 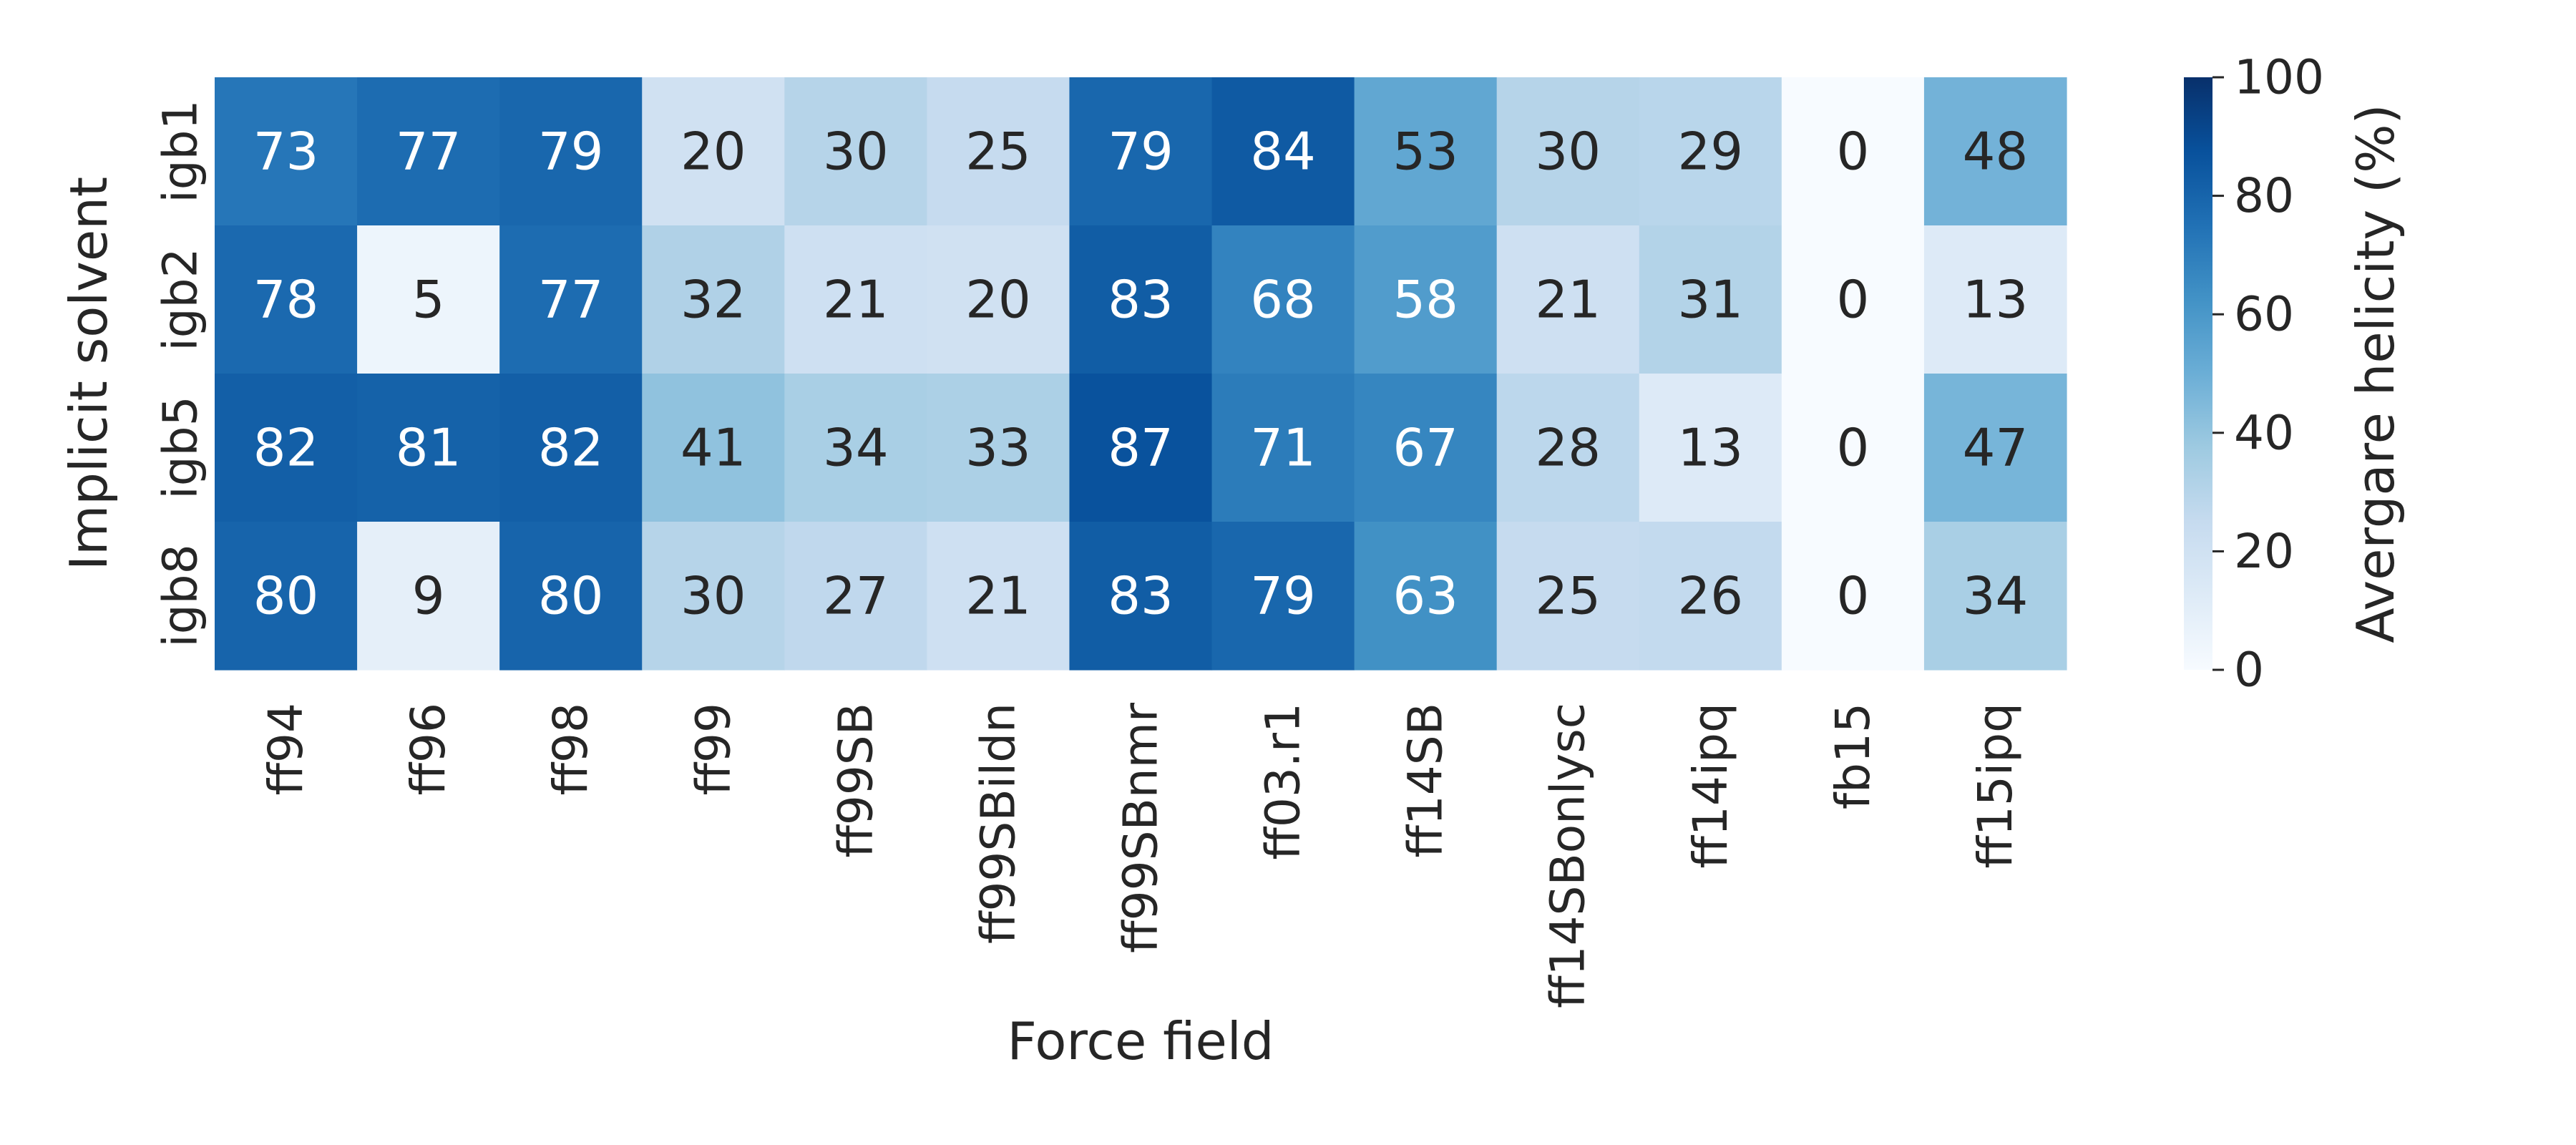 I want to click on x-tick-label: fb15, so click(x=1852, y=756).